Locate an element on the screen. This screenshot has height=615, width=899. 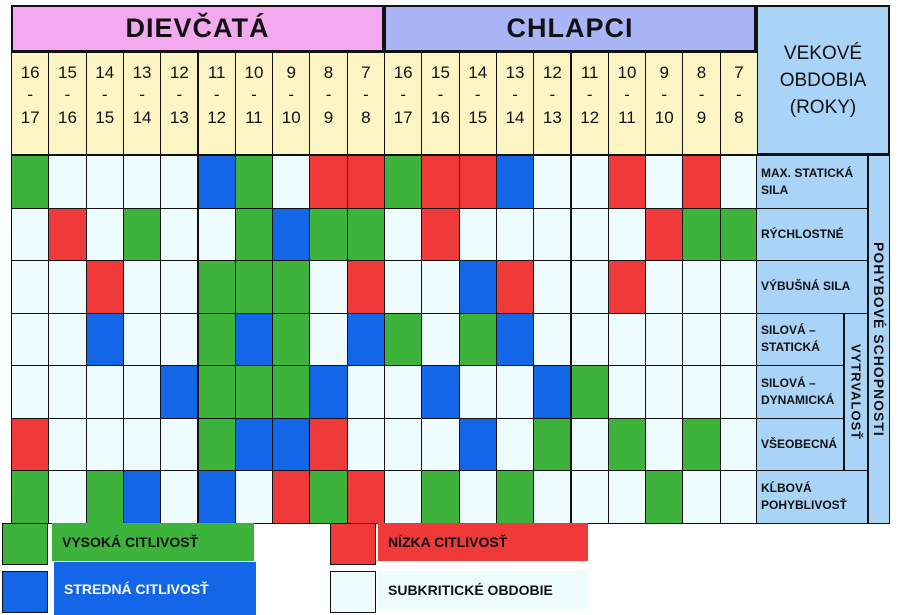
age-to: 9 is located at coordinates (701, 117).